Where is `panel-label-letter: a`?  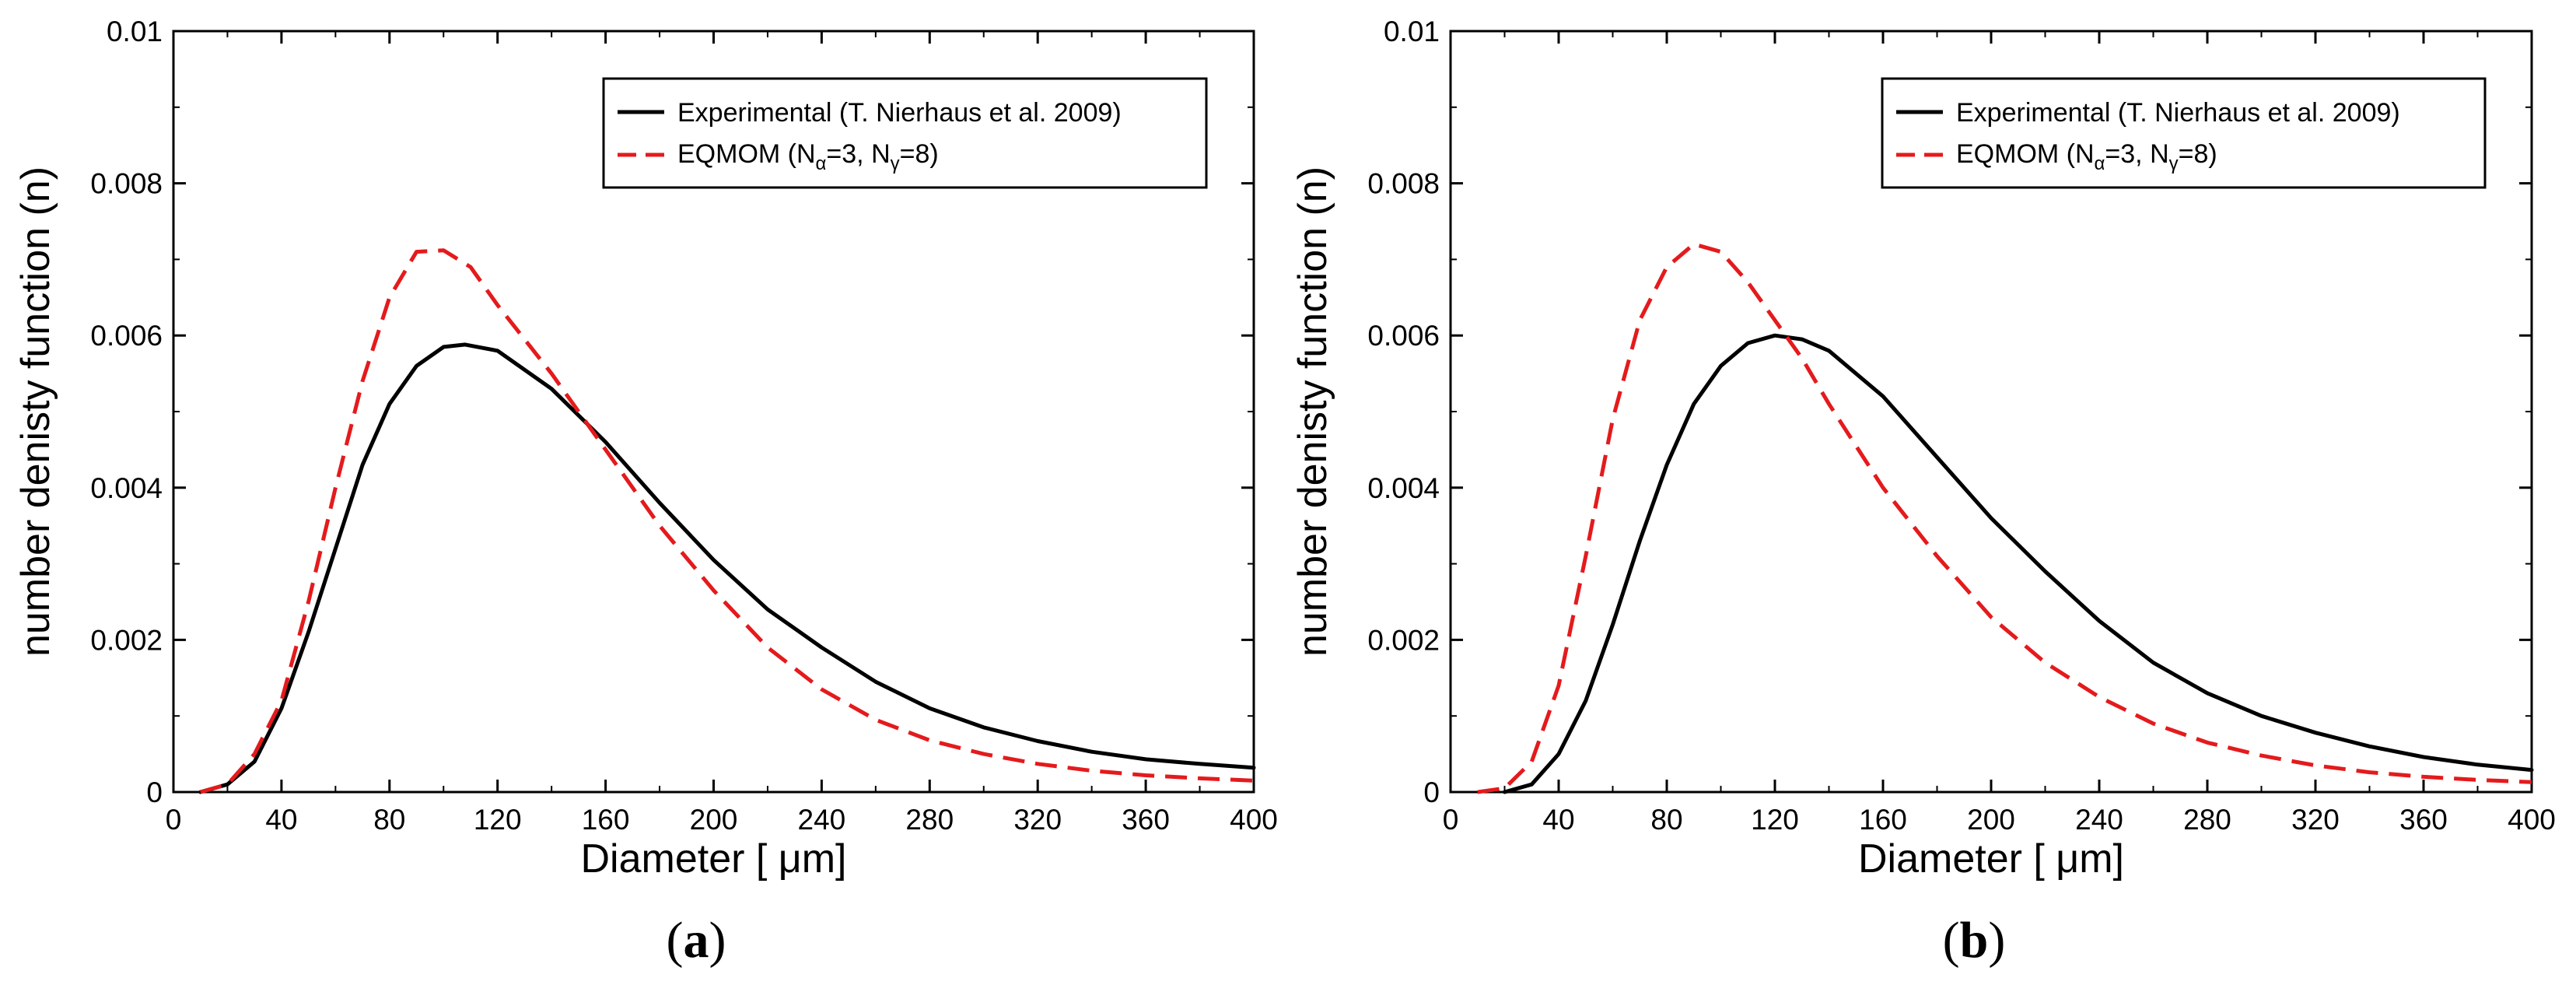
panel-label-letter: a is located at coordinates (697, 941).